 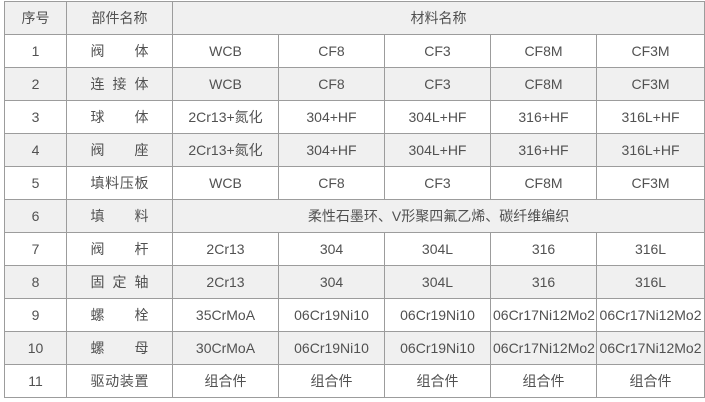 I want to click on header-part: 部件名称, so click(x=119, y=18).